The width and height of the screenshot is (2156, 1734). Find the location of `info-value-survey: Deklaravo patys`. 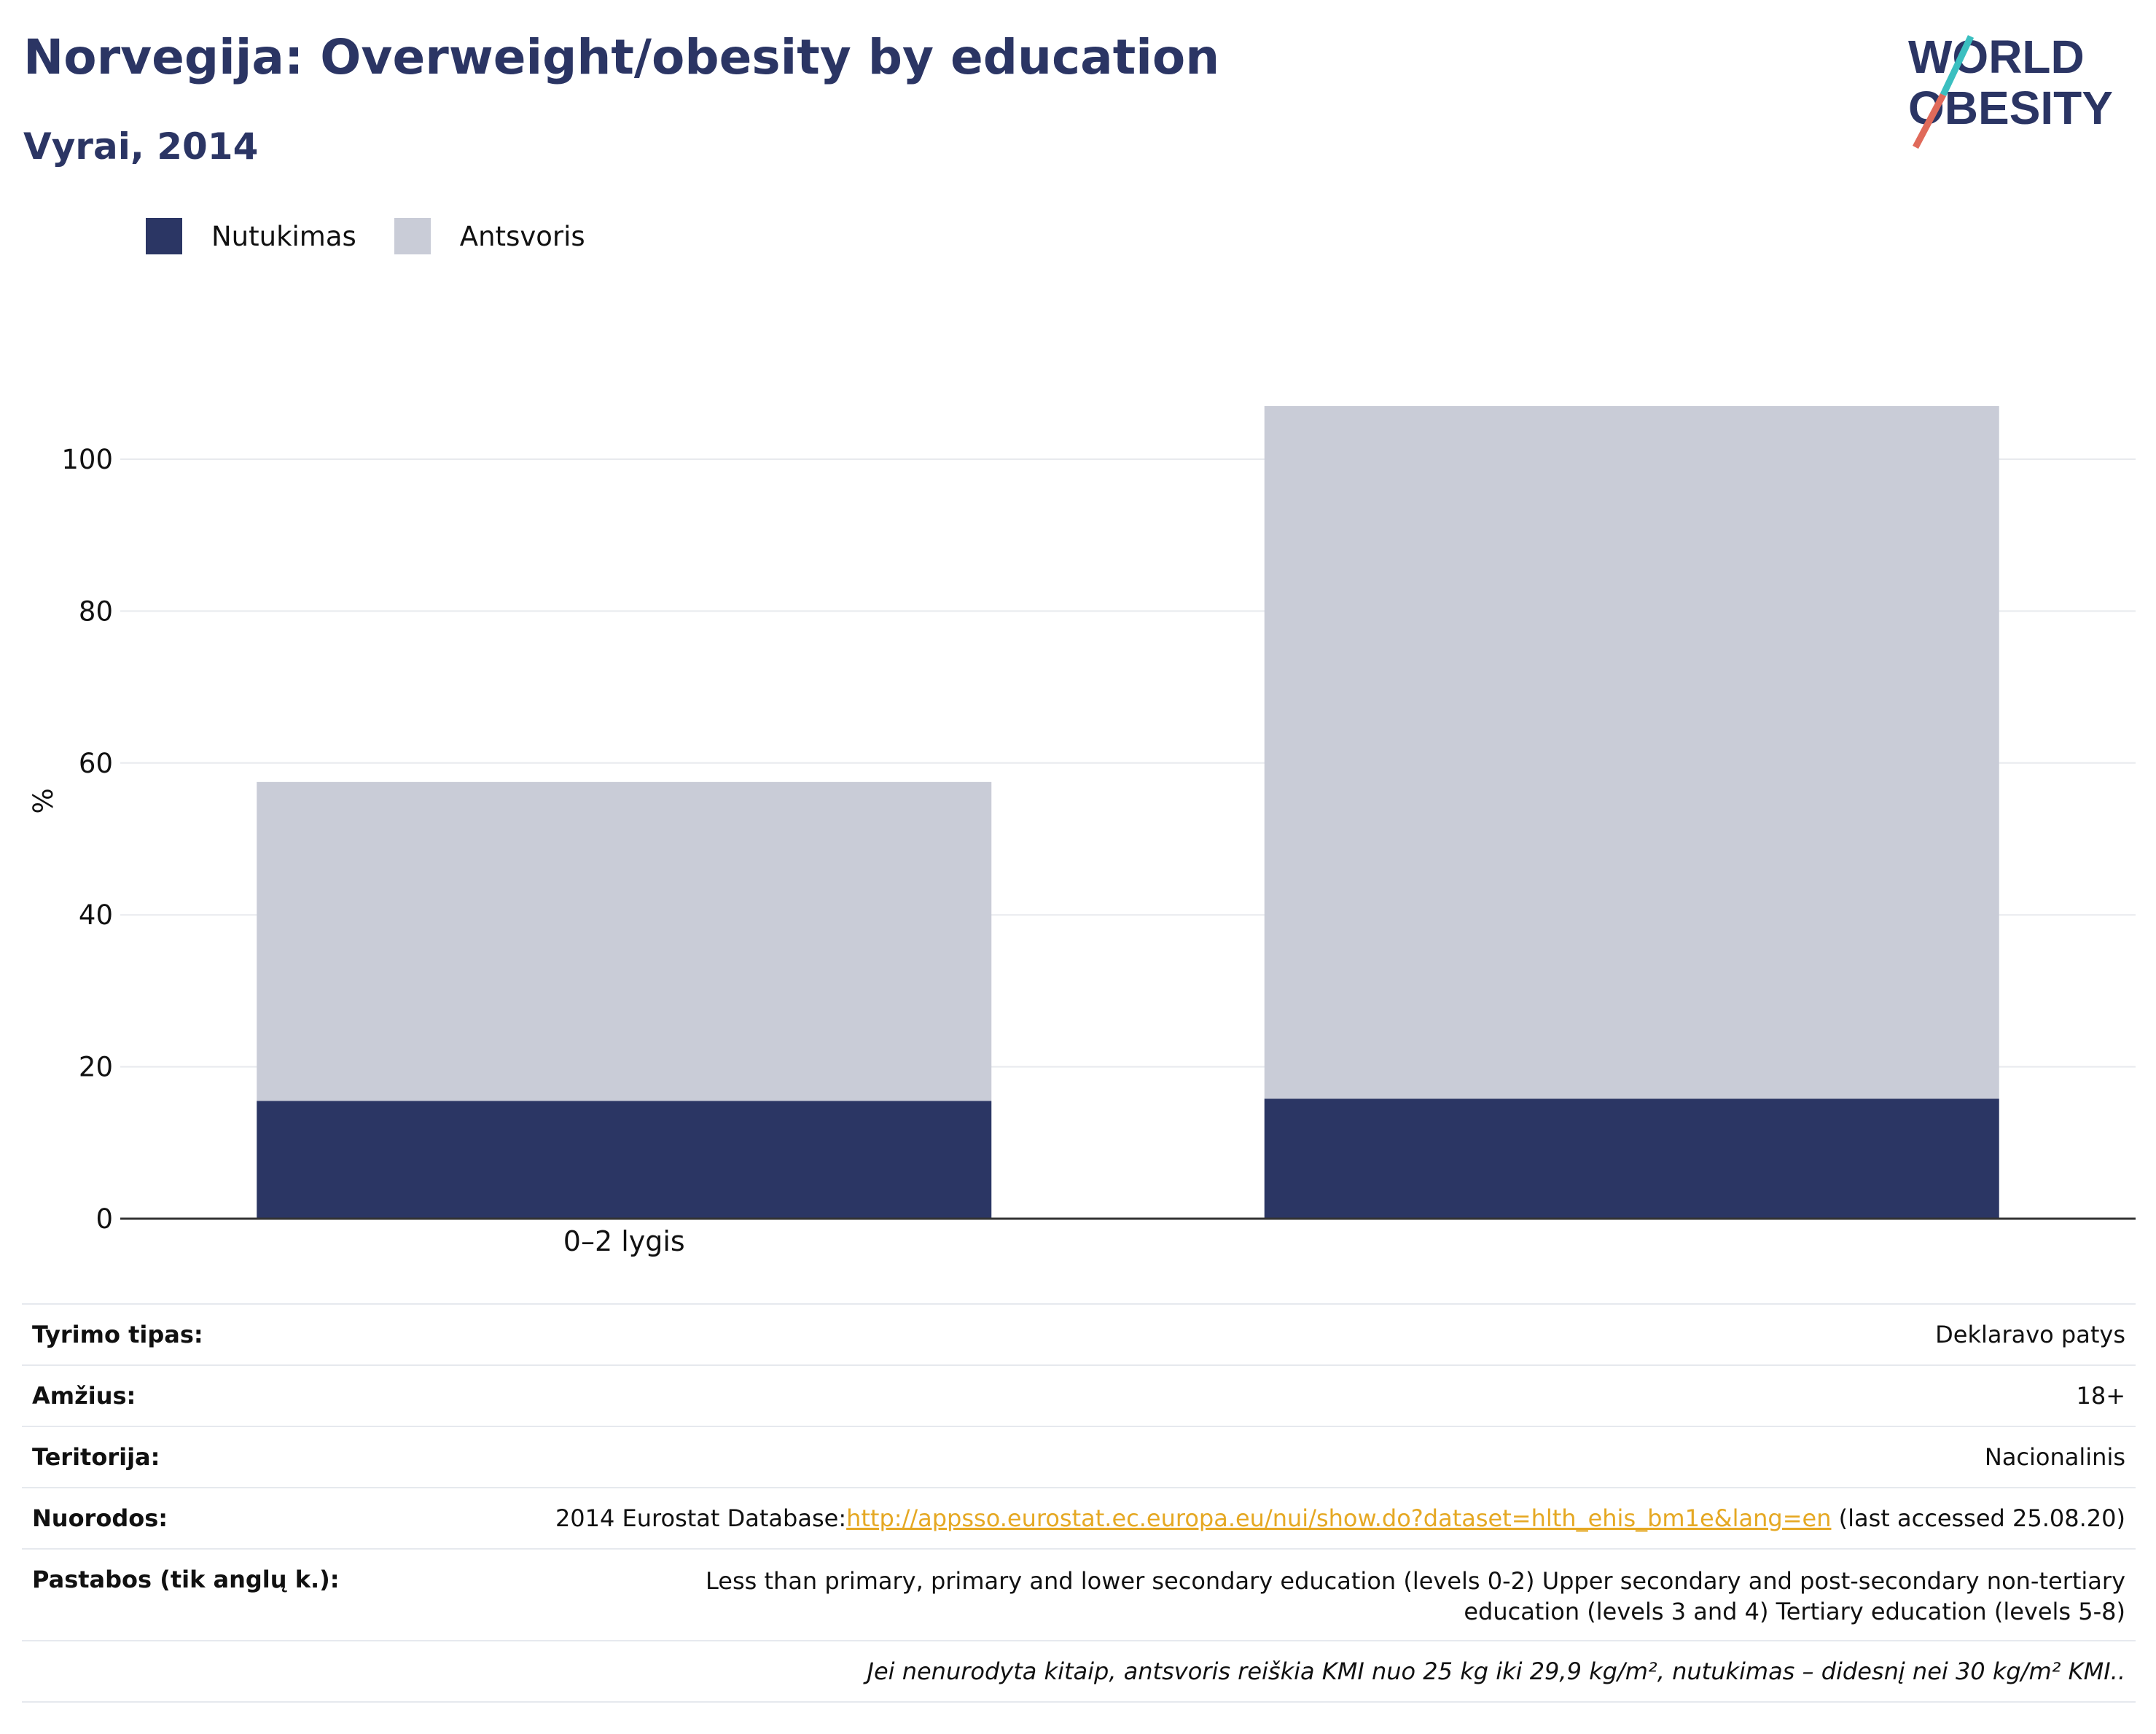

info-value-survey: Deklaravo patys is located at coordinates (2030, 1334).